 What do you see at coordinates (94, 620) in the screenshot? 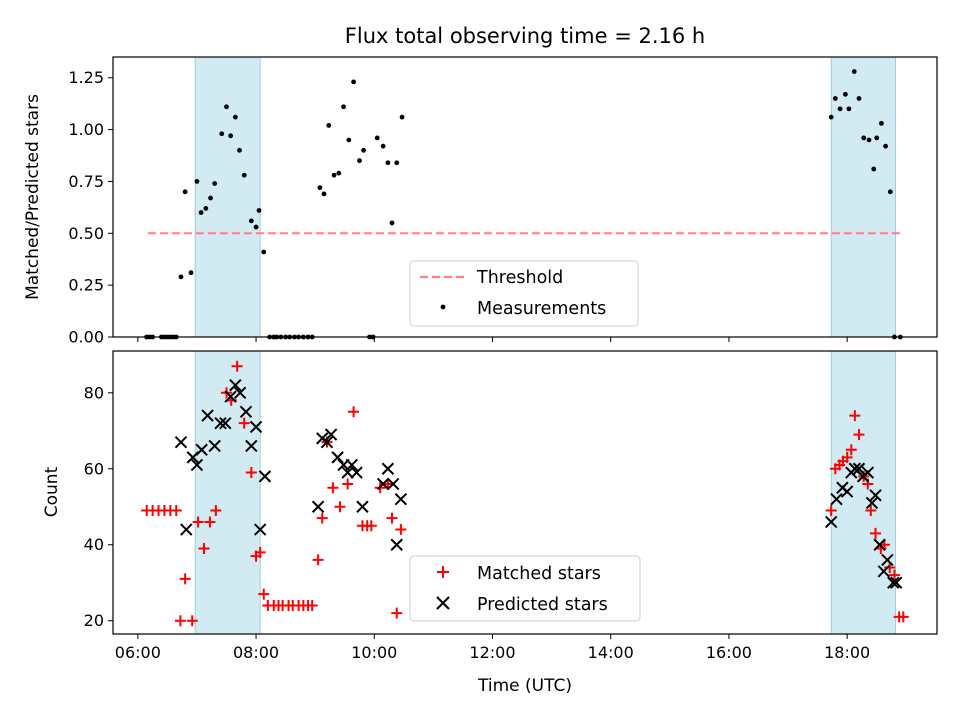
I see `y-tick-label: 20` at bounding box center [94, 620].